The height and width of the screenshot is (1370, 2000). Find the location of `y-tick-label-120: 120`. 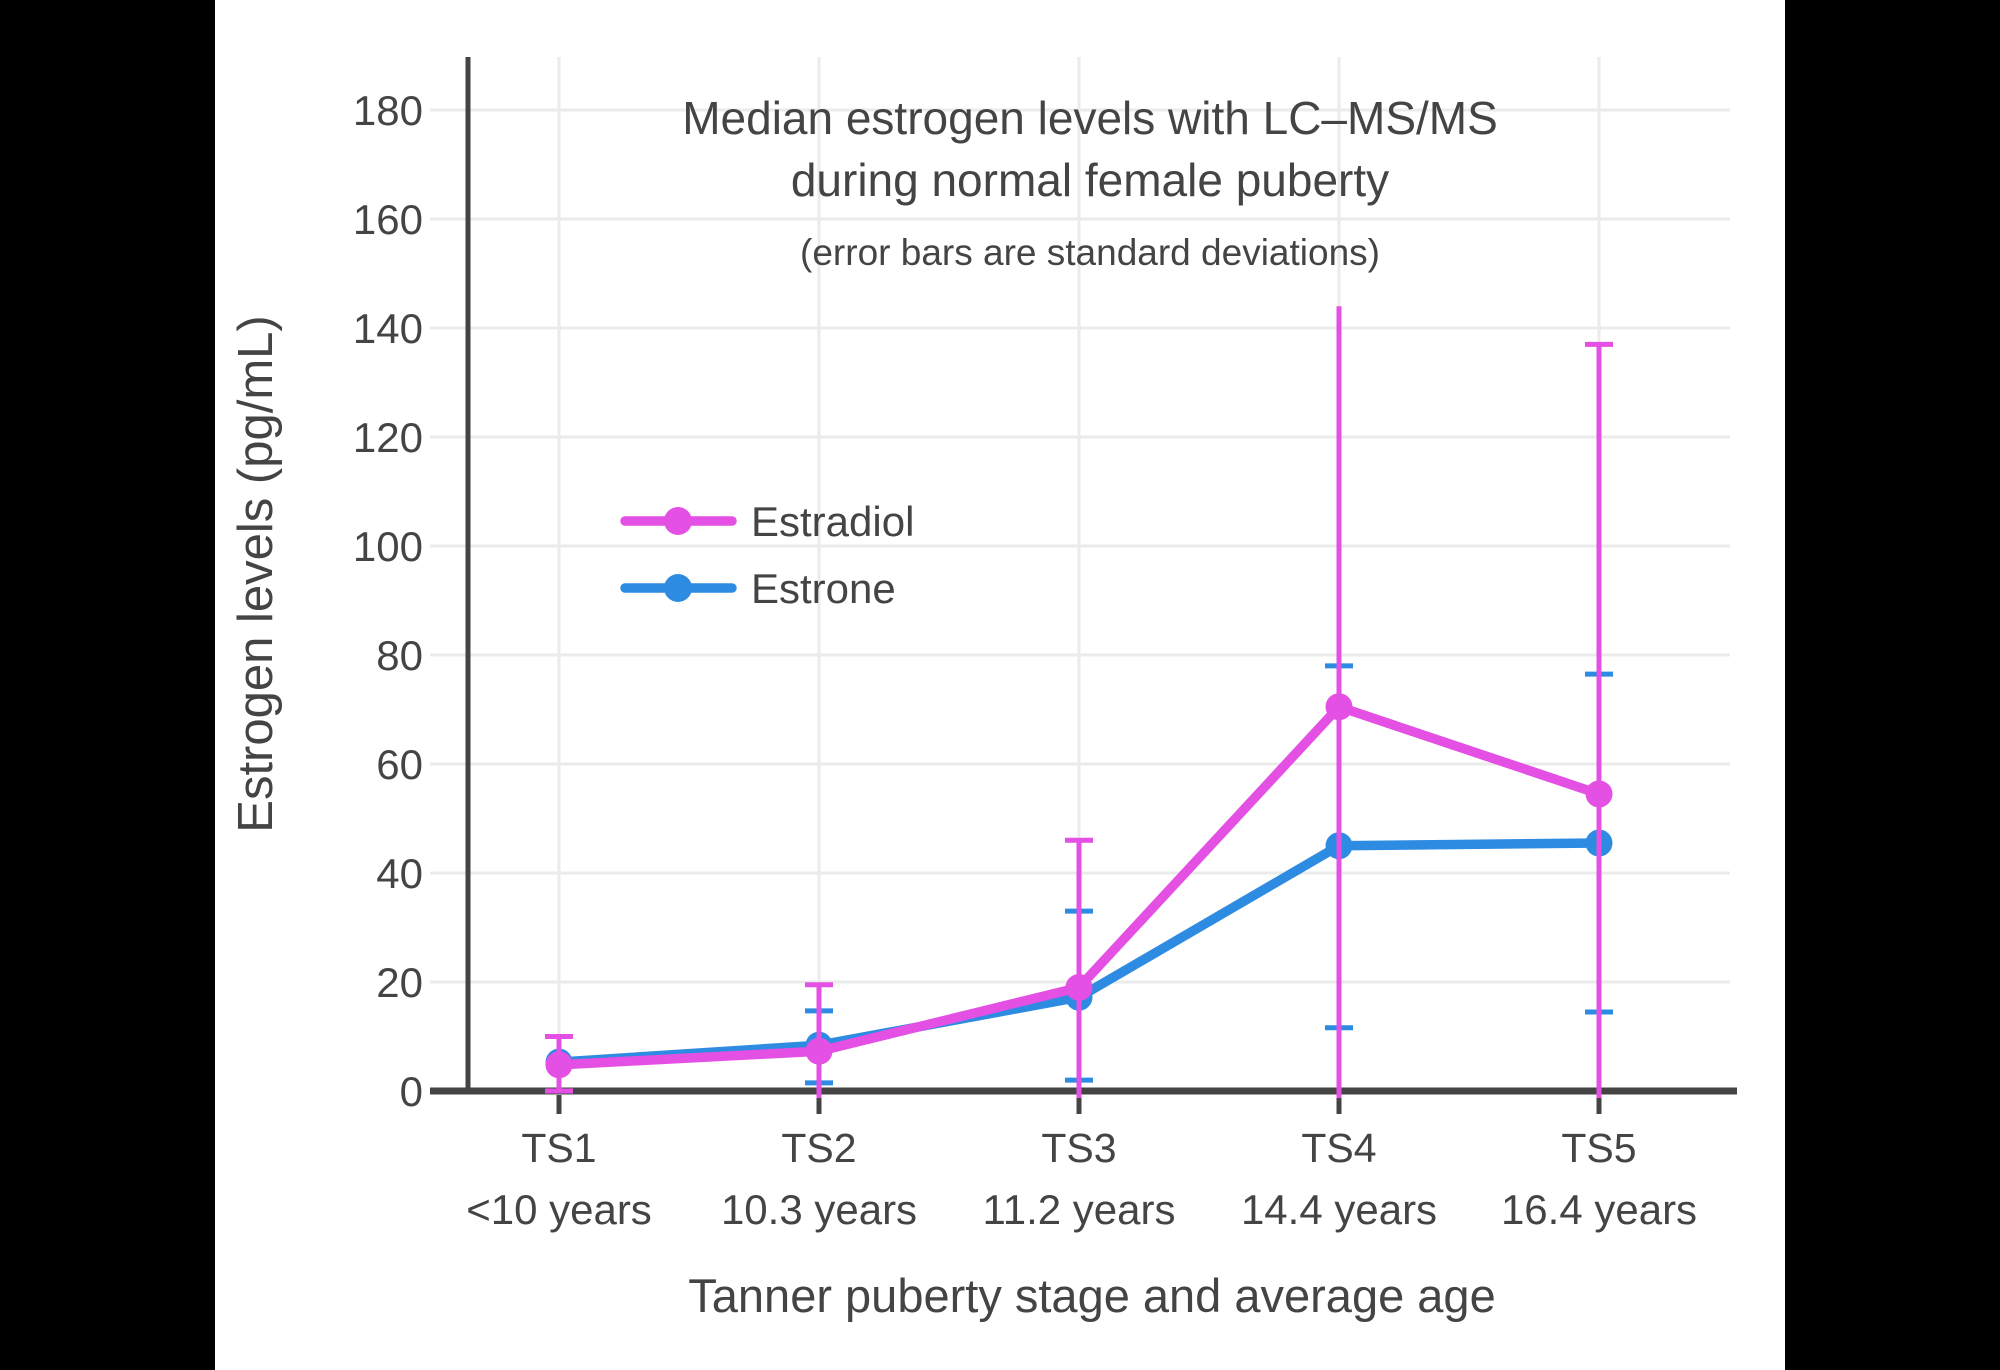

y-tick-label-120: 120 is located at coordinates (388, 437).